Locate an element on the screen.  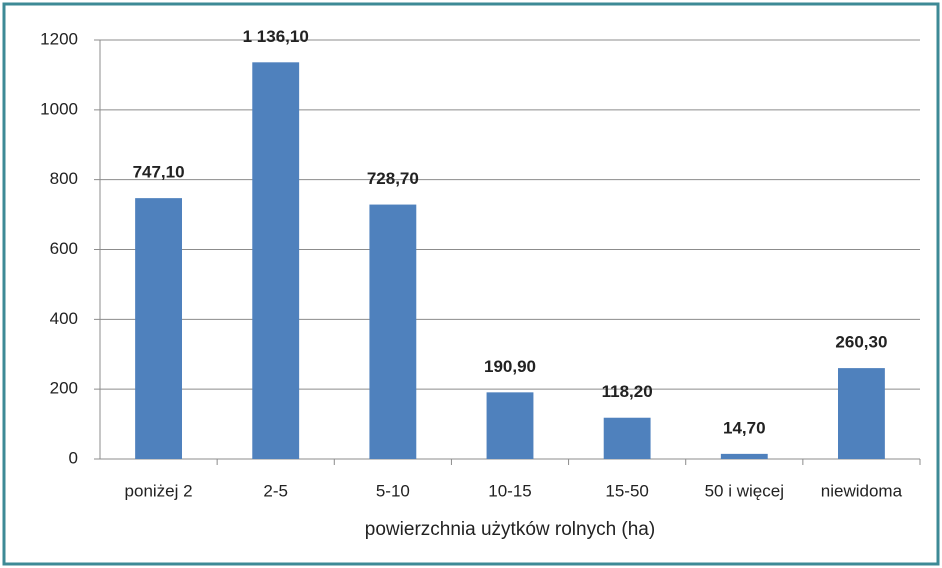
y-tick-label: 1000 is located at coordinates (59, 108).